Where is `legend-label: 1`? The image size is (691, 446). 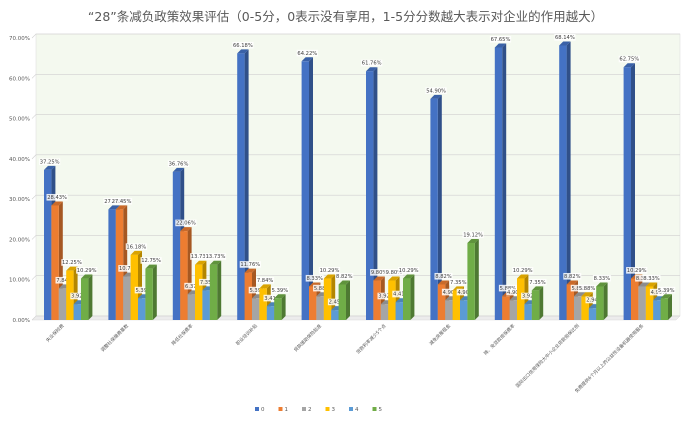 legend-label: 1 is located at coordinates (287, 410).